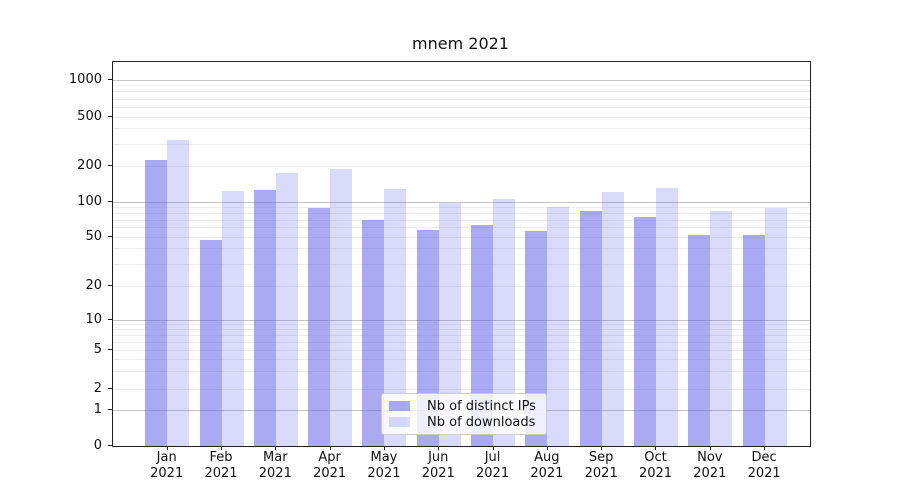  What do you see at coordinates (89, 201) in the screenshot?
I see `y-tick-label: 100` at bounding box center [89, 201].